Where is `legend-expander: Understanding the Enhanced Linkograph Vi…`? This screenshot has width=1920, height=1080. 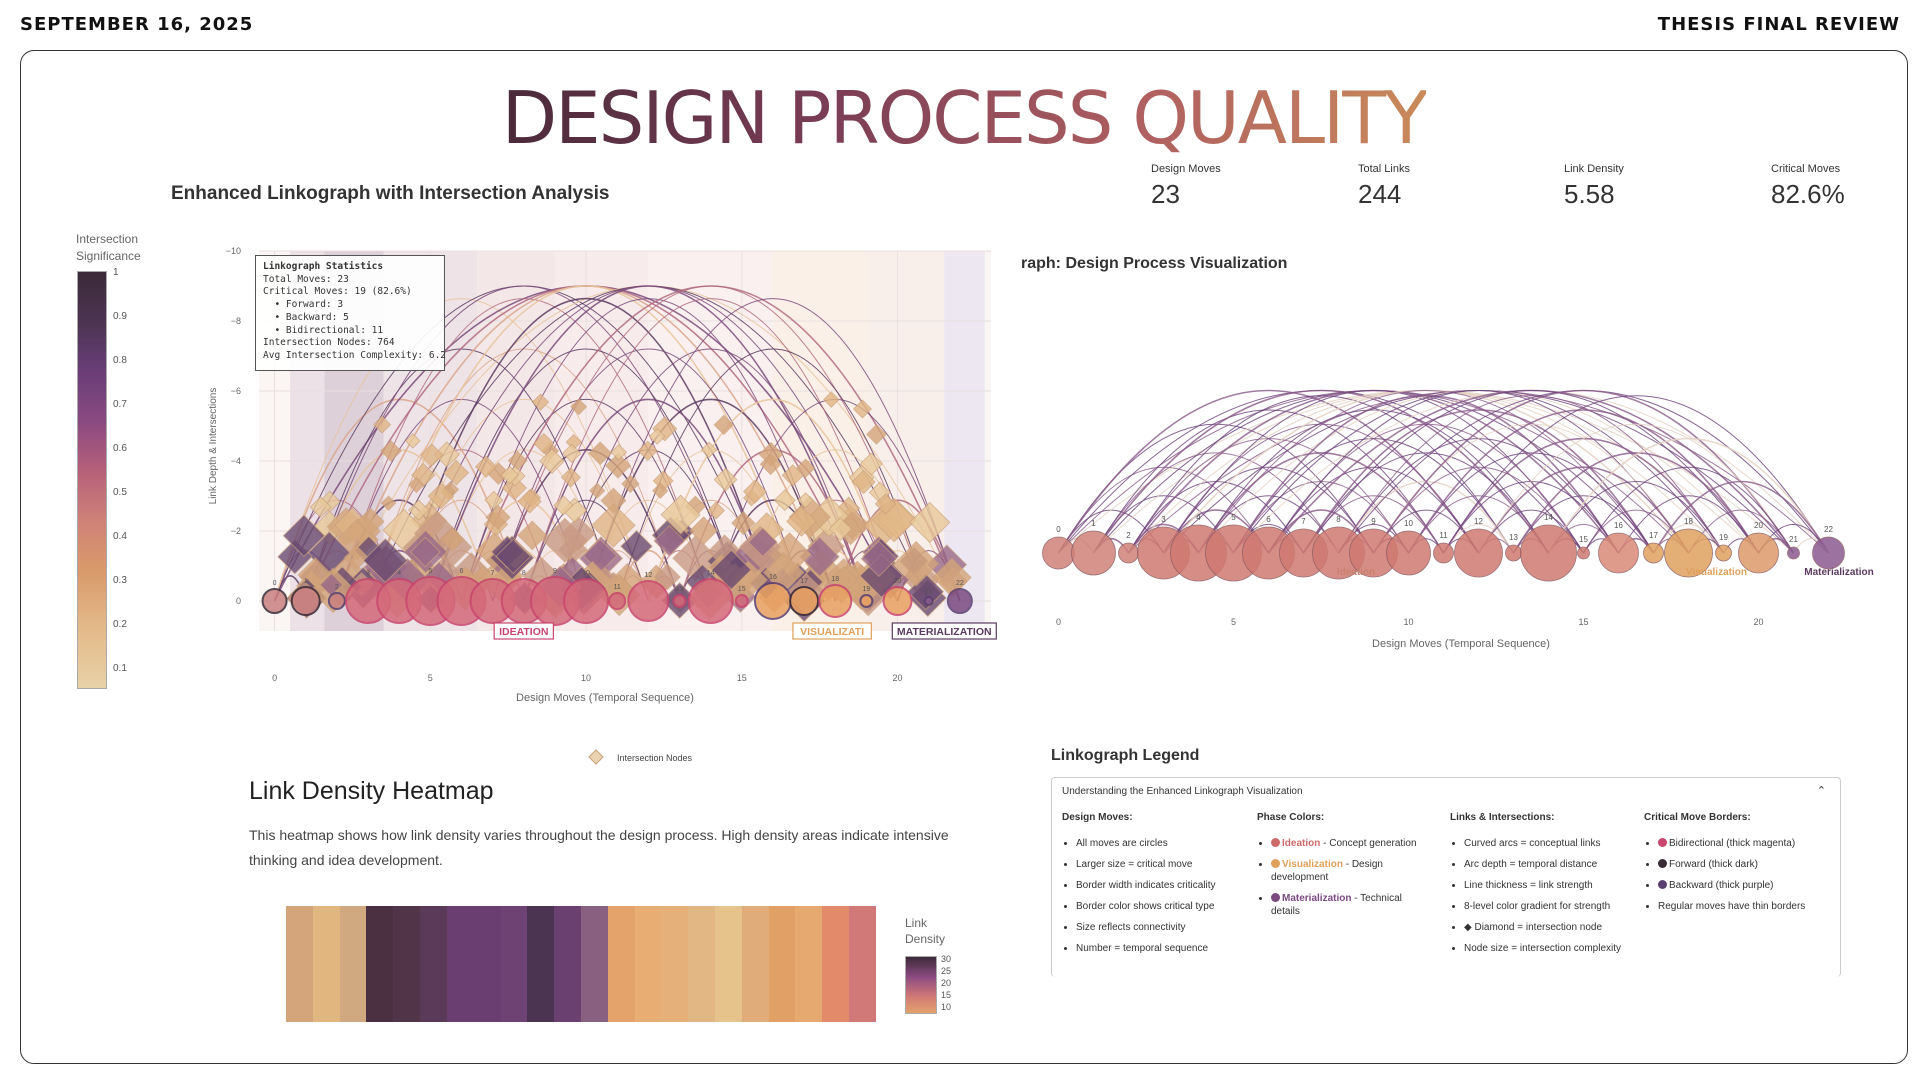 legend-expander: Understanding the Enhanced Linkograph Vi… is located at coordinates (1446, 877).